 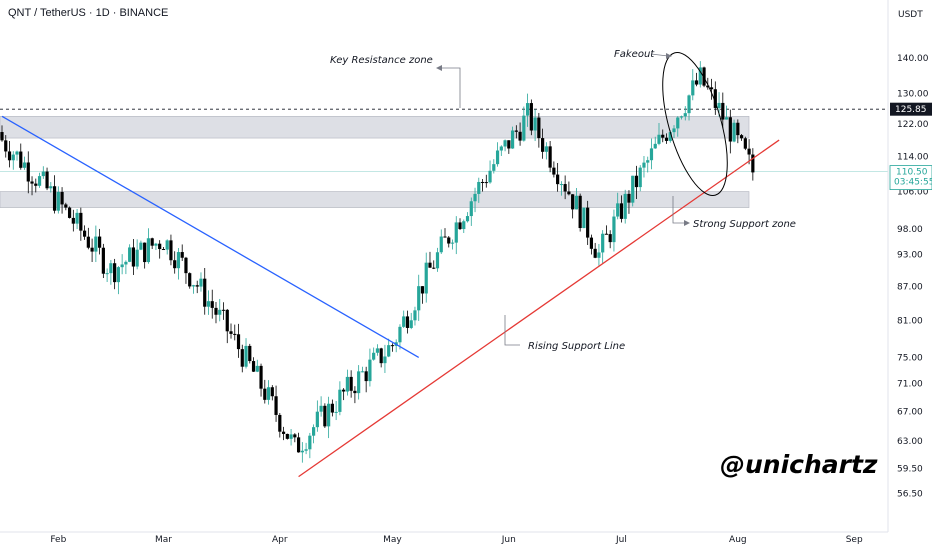 What do you see at coordinates (456, 540) in the screenshot?
I see `time-axis: Feb Mar Apr May Jun Jul Aug Sep` at bounding box center [456, 540].